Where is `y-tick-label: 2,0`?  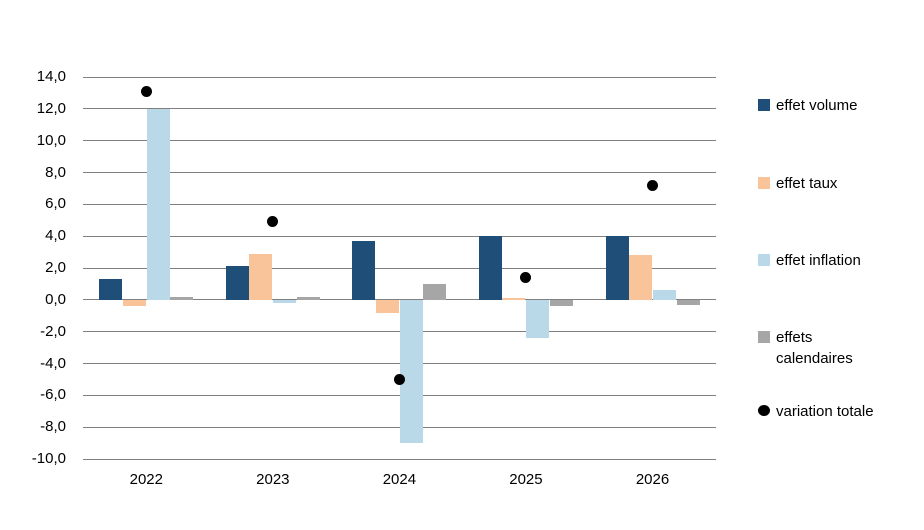 y-tick-label: 2,0 is located at coordinates (55, 267).